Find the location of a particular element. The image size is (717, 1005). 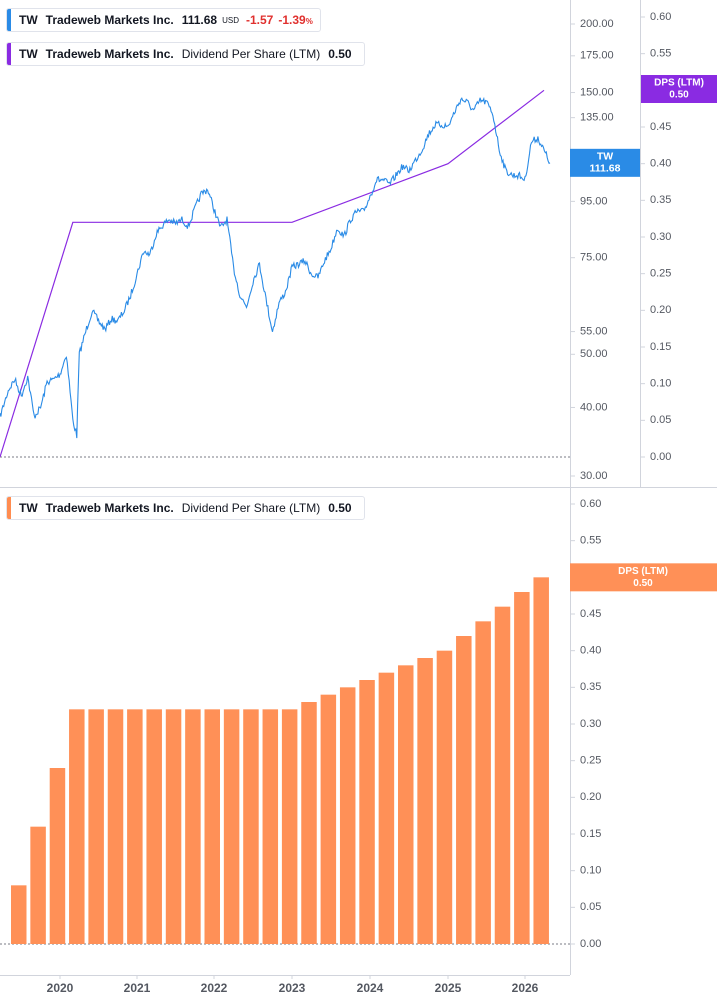

price-axis-label: 50.00 is located at coordinates (594, 354).